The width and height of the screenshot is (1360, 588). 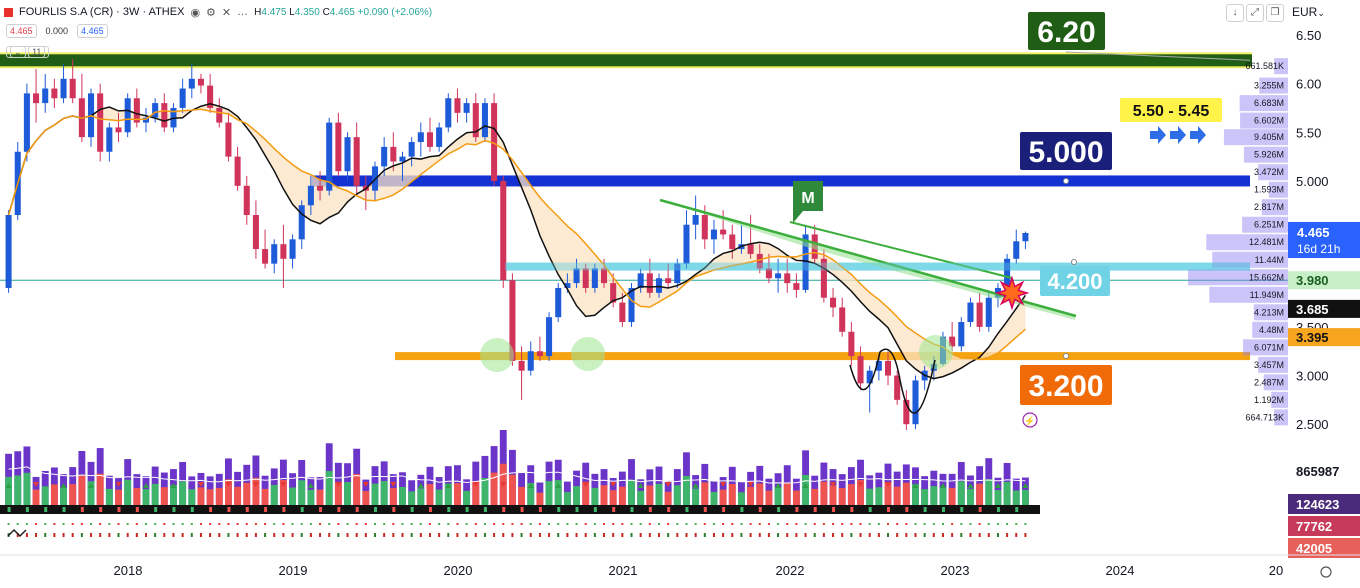 I want to click on close-icon: ✕, so click(x=226, y=12).